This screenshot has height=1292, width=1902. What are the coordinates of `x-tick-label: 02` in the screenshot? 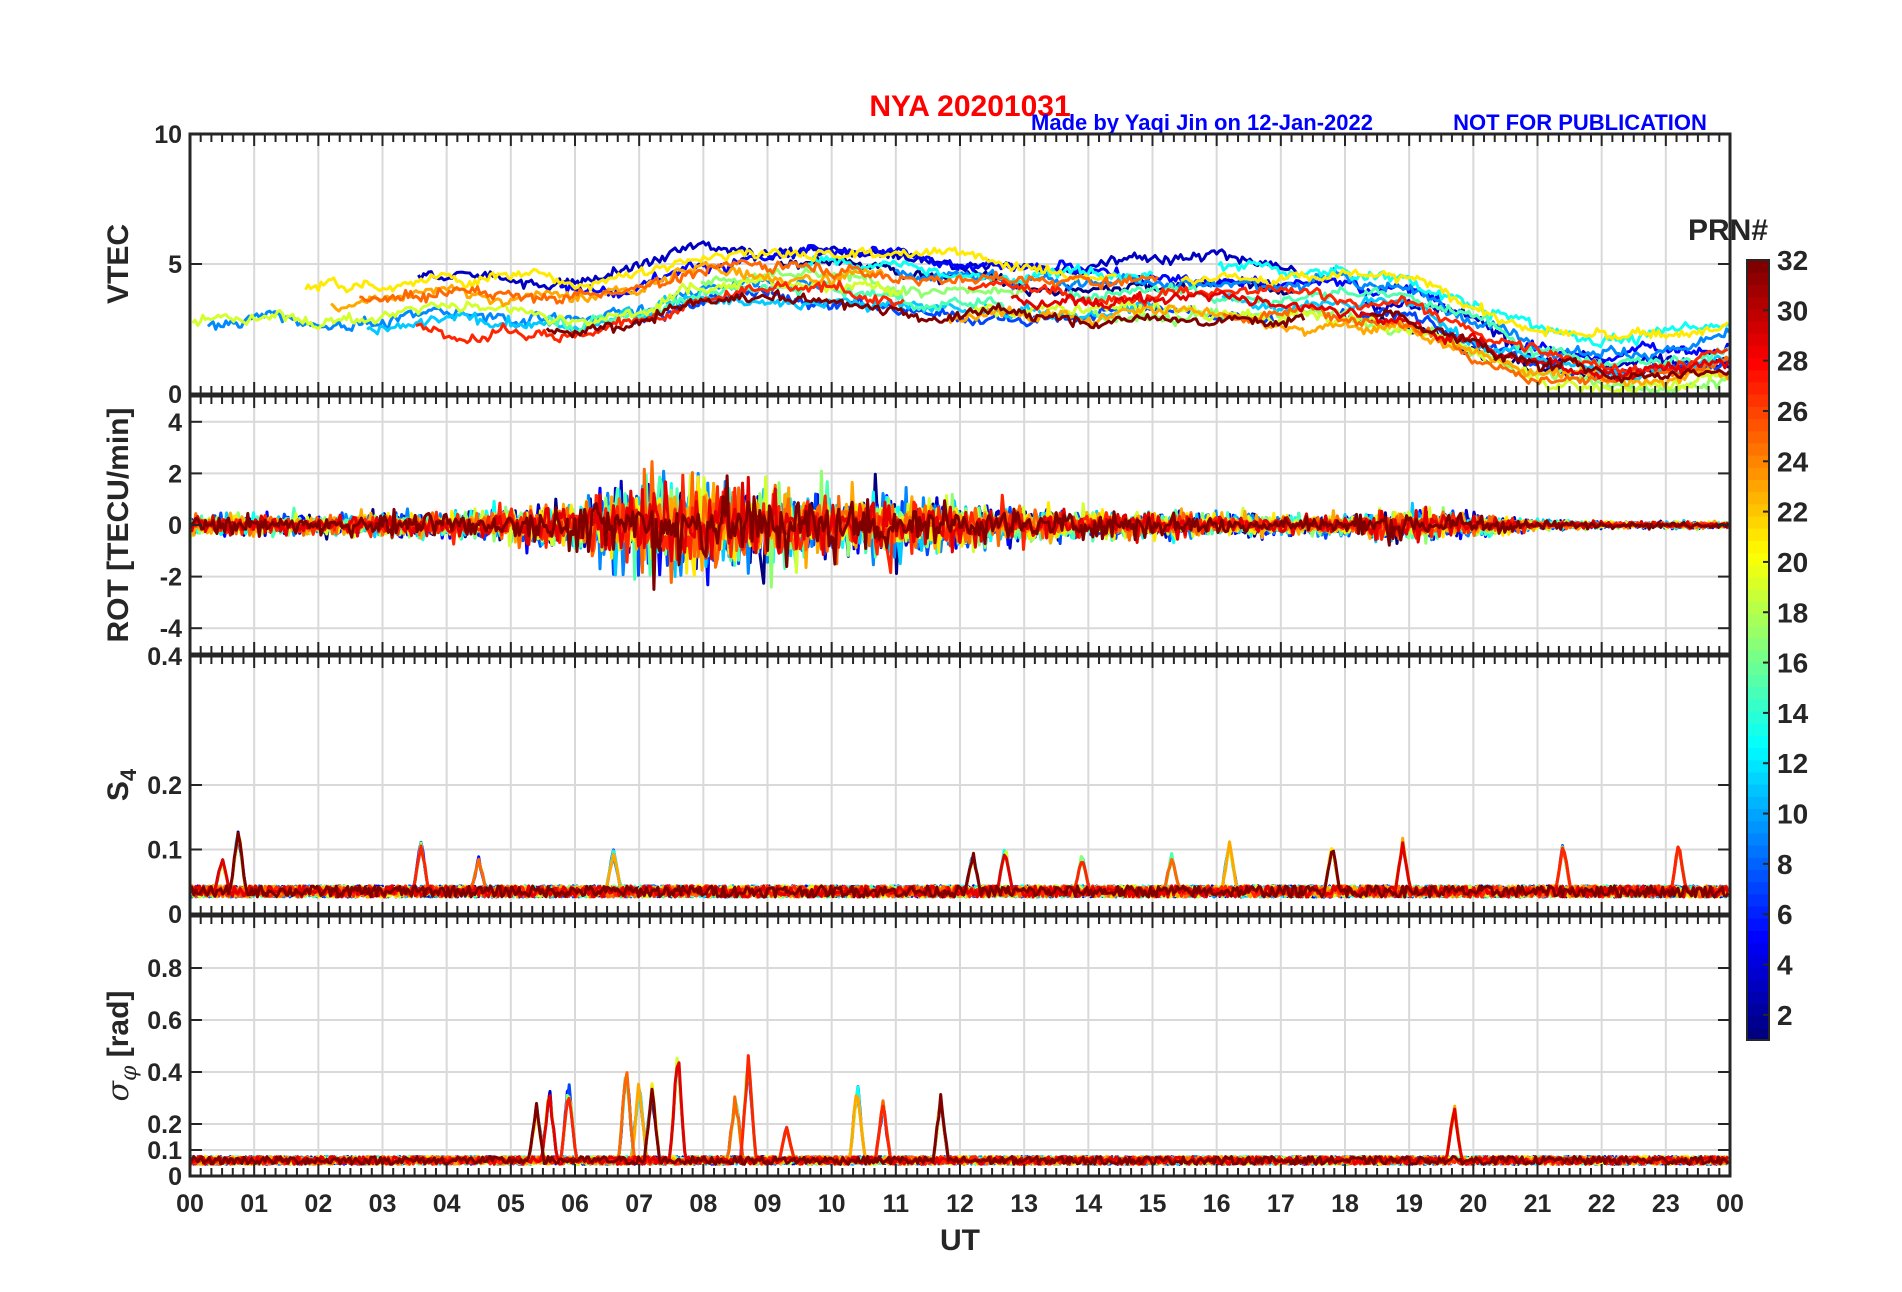 It's located at (318, 1204).